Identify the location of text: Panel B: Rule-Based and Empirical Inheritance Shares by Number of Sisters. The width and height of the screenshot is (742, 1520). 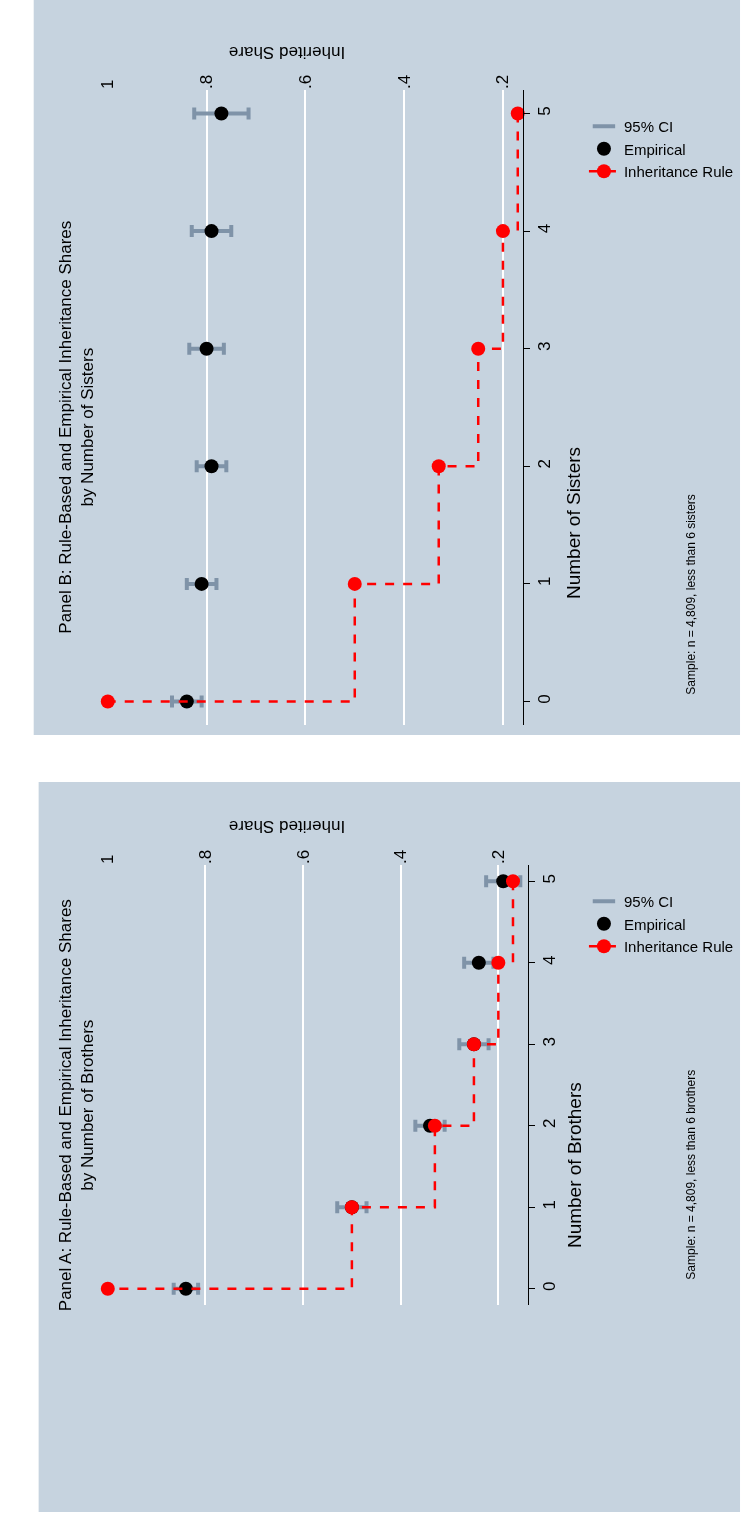
(76, 427).